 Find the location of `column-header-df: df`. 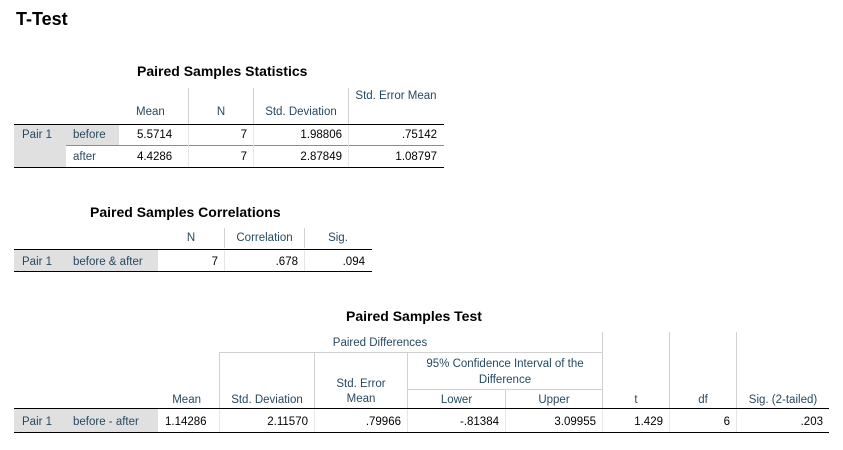

column-header-df: df is located at coordinates (703, 400).